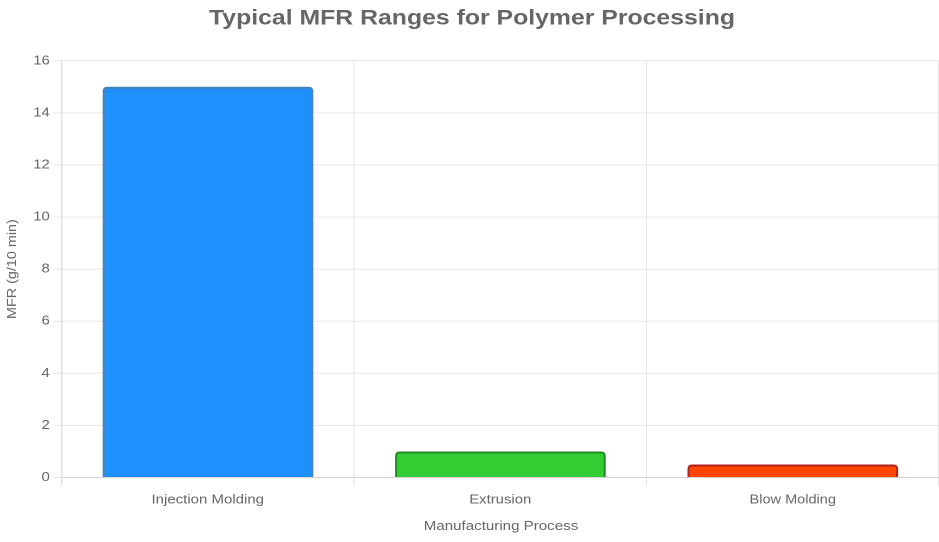 The width and height of the screenshot is (939, 542). What do you see at coordinates (501, 525) in the screenshot?
I see `svg-text: Manufacturing Process` at bounding box center [501, 525].